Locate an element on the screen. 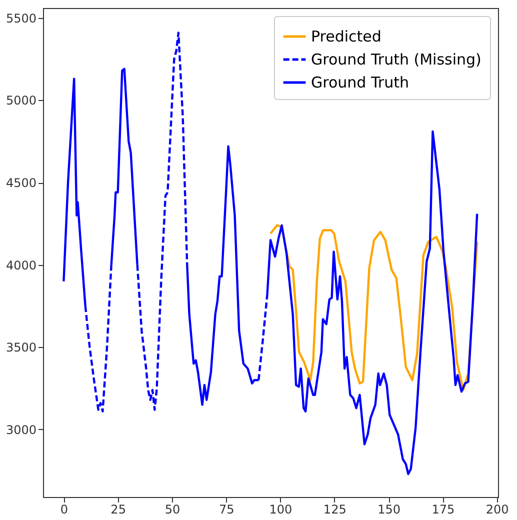  x-tick-label: 25 is located at coordinates (118, 509).